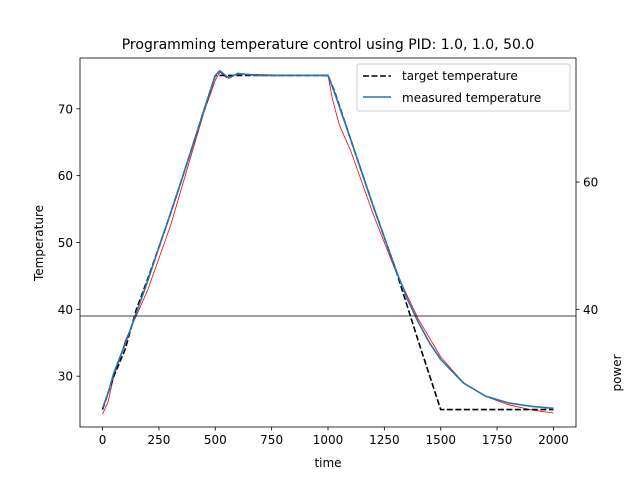  Describe the element at coordinates (553, 440) in the screenshot. I see `x-tick-label: 2000` at that location.